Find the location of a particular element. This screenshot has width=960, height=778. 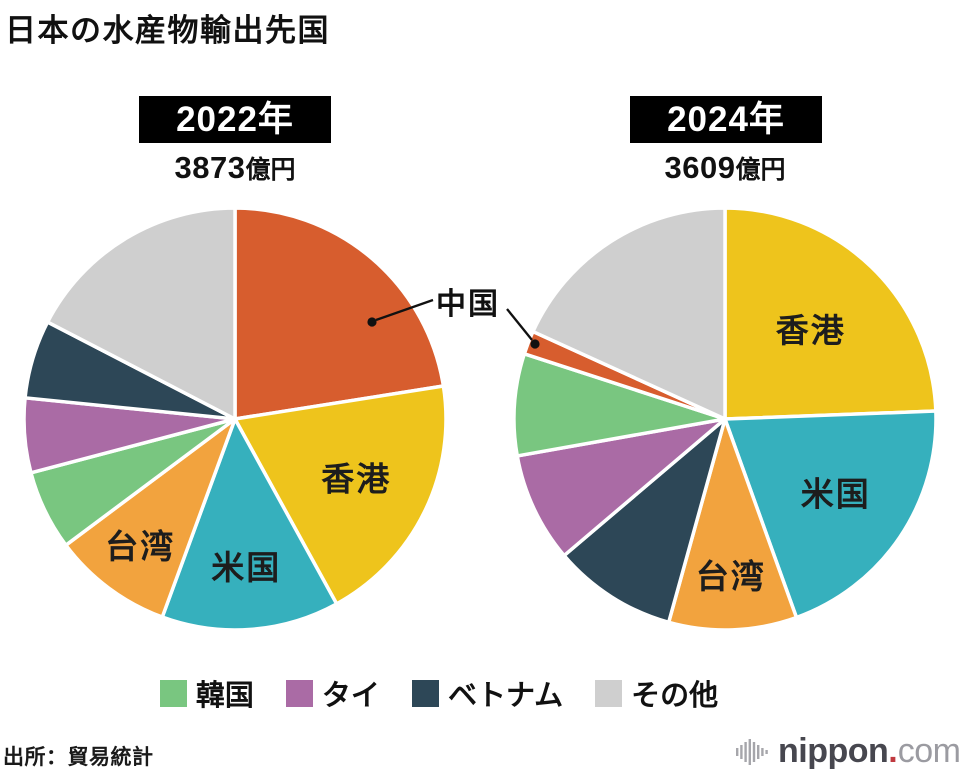

logo-text: nippon.com is located at coordinates (869, 751).